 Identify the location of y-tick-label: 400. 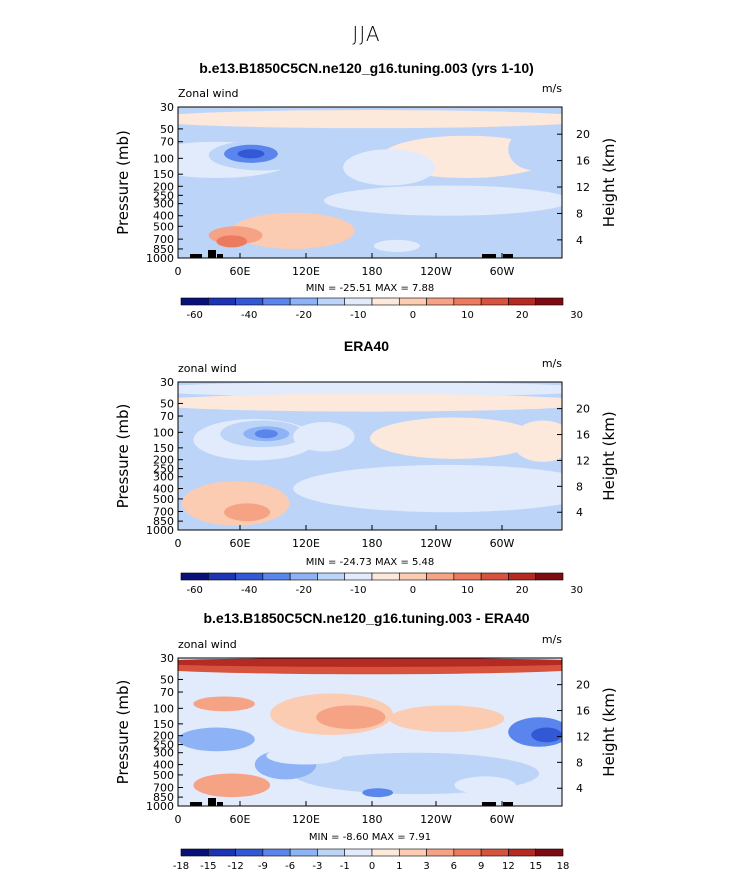
(163, 216).